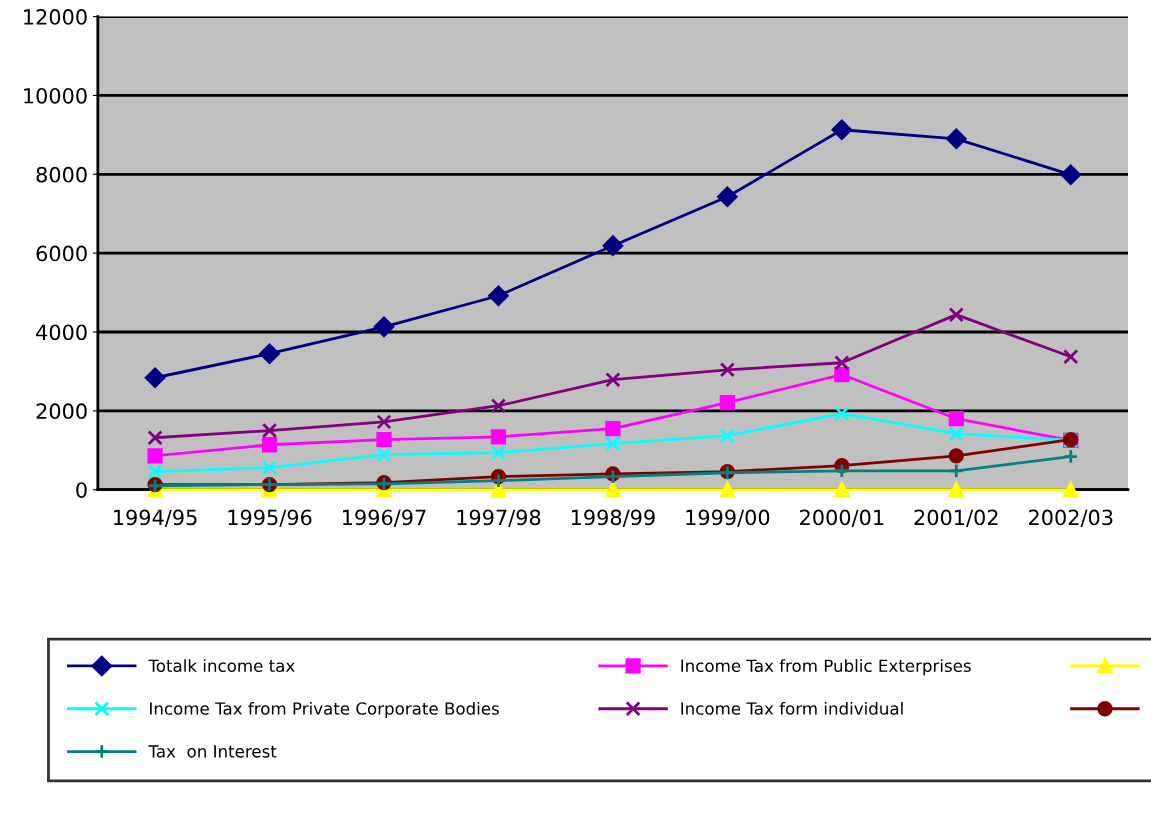 This screenshot has height=830, width=1151. What do you see at coordinates (155, 518) in the screenshot?
I see `x-tick-label: 1994/95` at bounding box center [155, 518].